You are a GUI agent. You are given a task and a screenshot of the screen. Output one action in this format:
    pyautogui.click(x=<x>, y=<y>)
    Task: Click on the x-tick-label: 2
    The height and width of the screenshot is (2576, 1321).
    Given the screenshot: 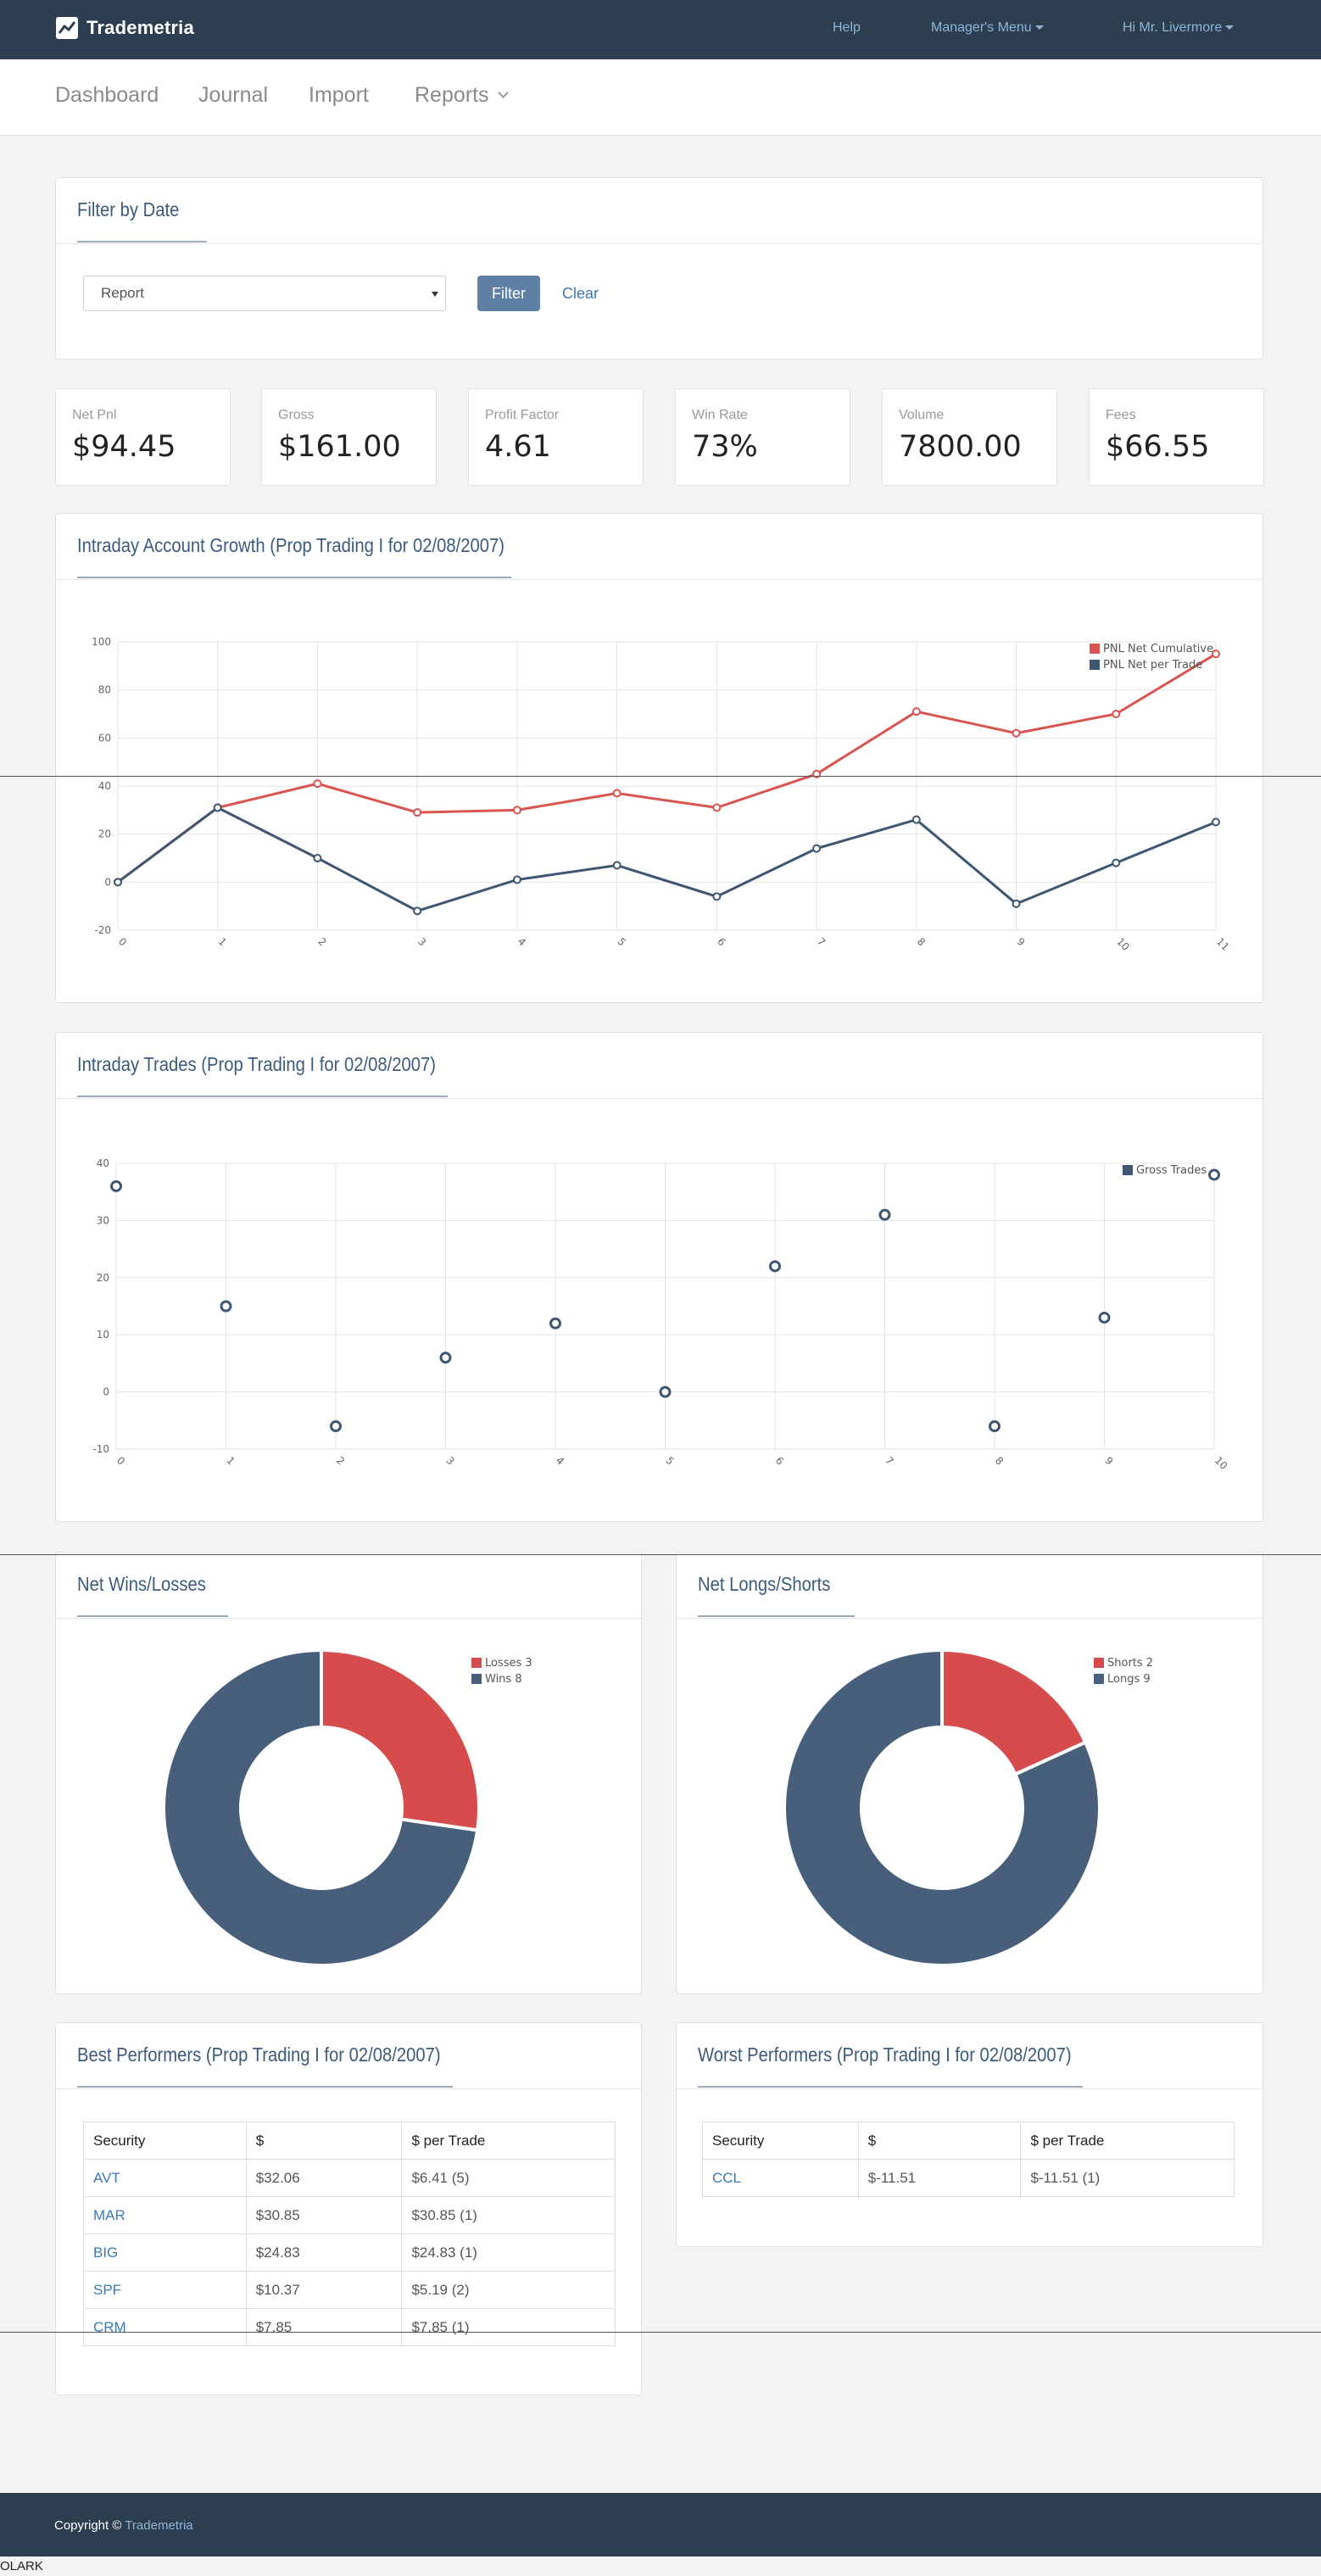 What is the action you would take?
    pyautogui.click(x=340, y=1460)
    